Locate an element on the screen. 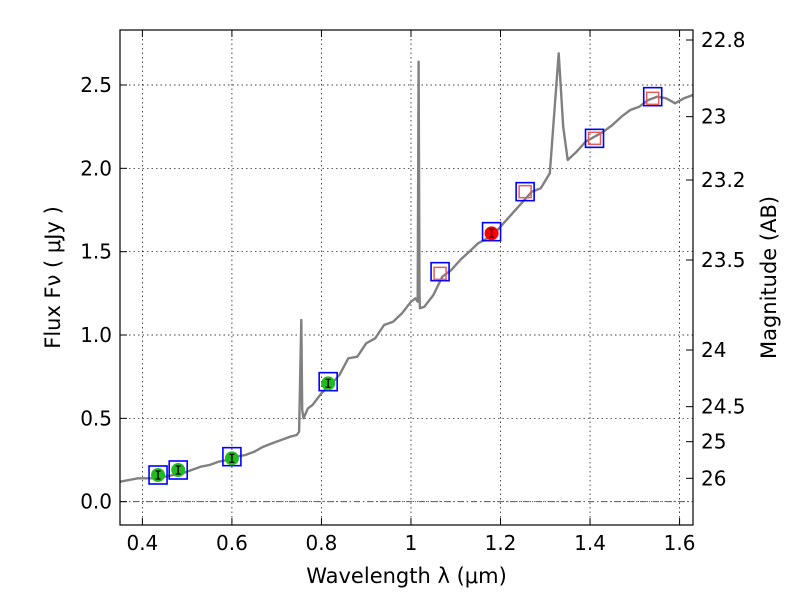 This screenshot has height=600, width=800. y2-tick-label: 26 is located at coordinates (713, 478).